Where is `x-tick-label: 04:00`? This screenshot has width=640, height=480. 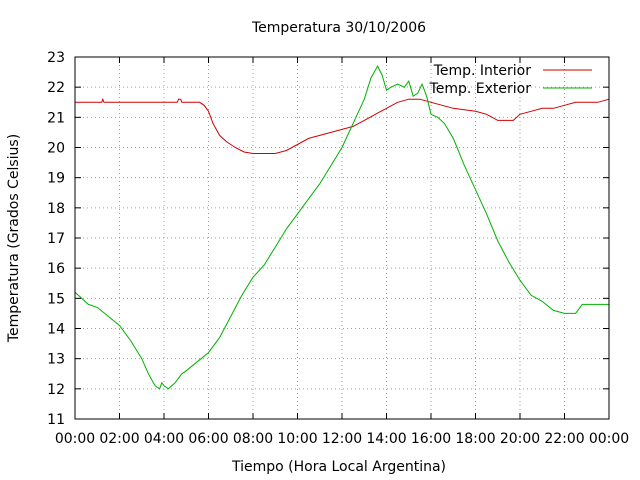 x-tick-label: 04:00 is located at coordinates (164, 439).